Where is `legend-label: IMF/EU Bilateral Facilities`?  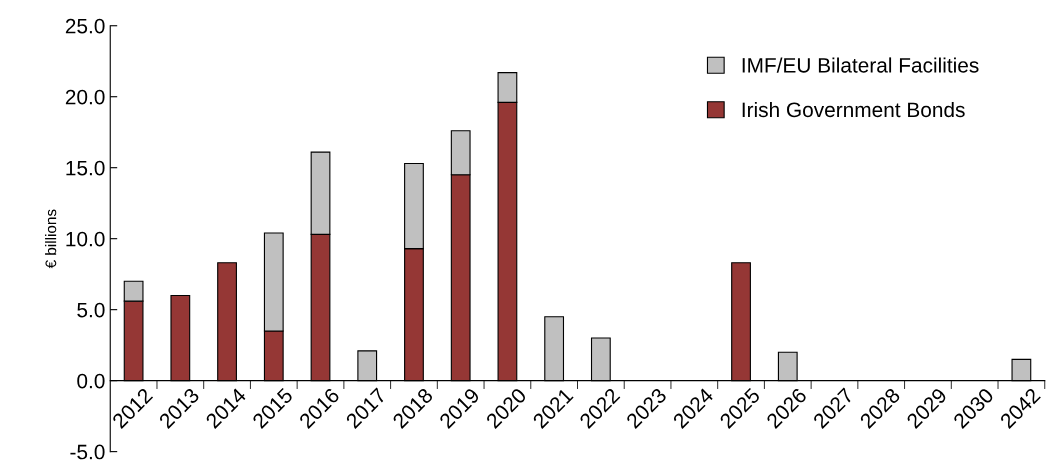
legend-label: IMF/EU Bilateral Facilities is located at coordinates (860, 65).